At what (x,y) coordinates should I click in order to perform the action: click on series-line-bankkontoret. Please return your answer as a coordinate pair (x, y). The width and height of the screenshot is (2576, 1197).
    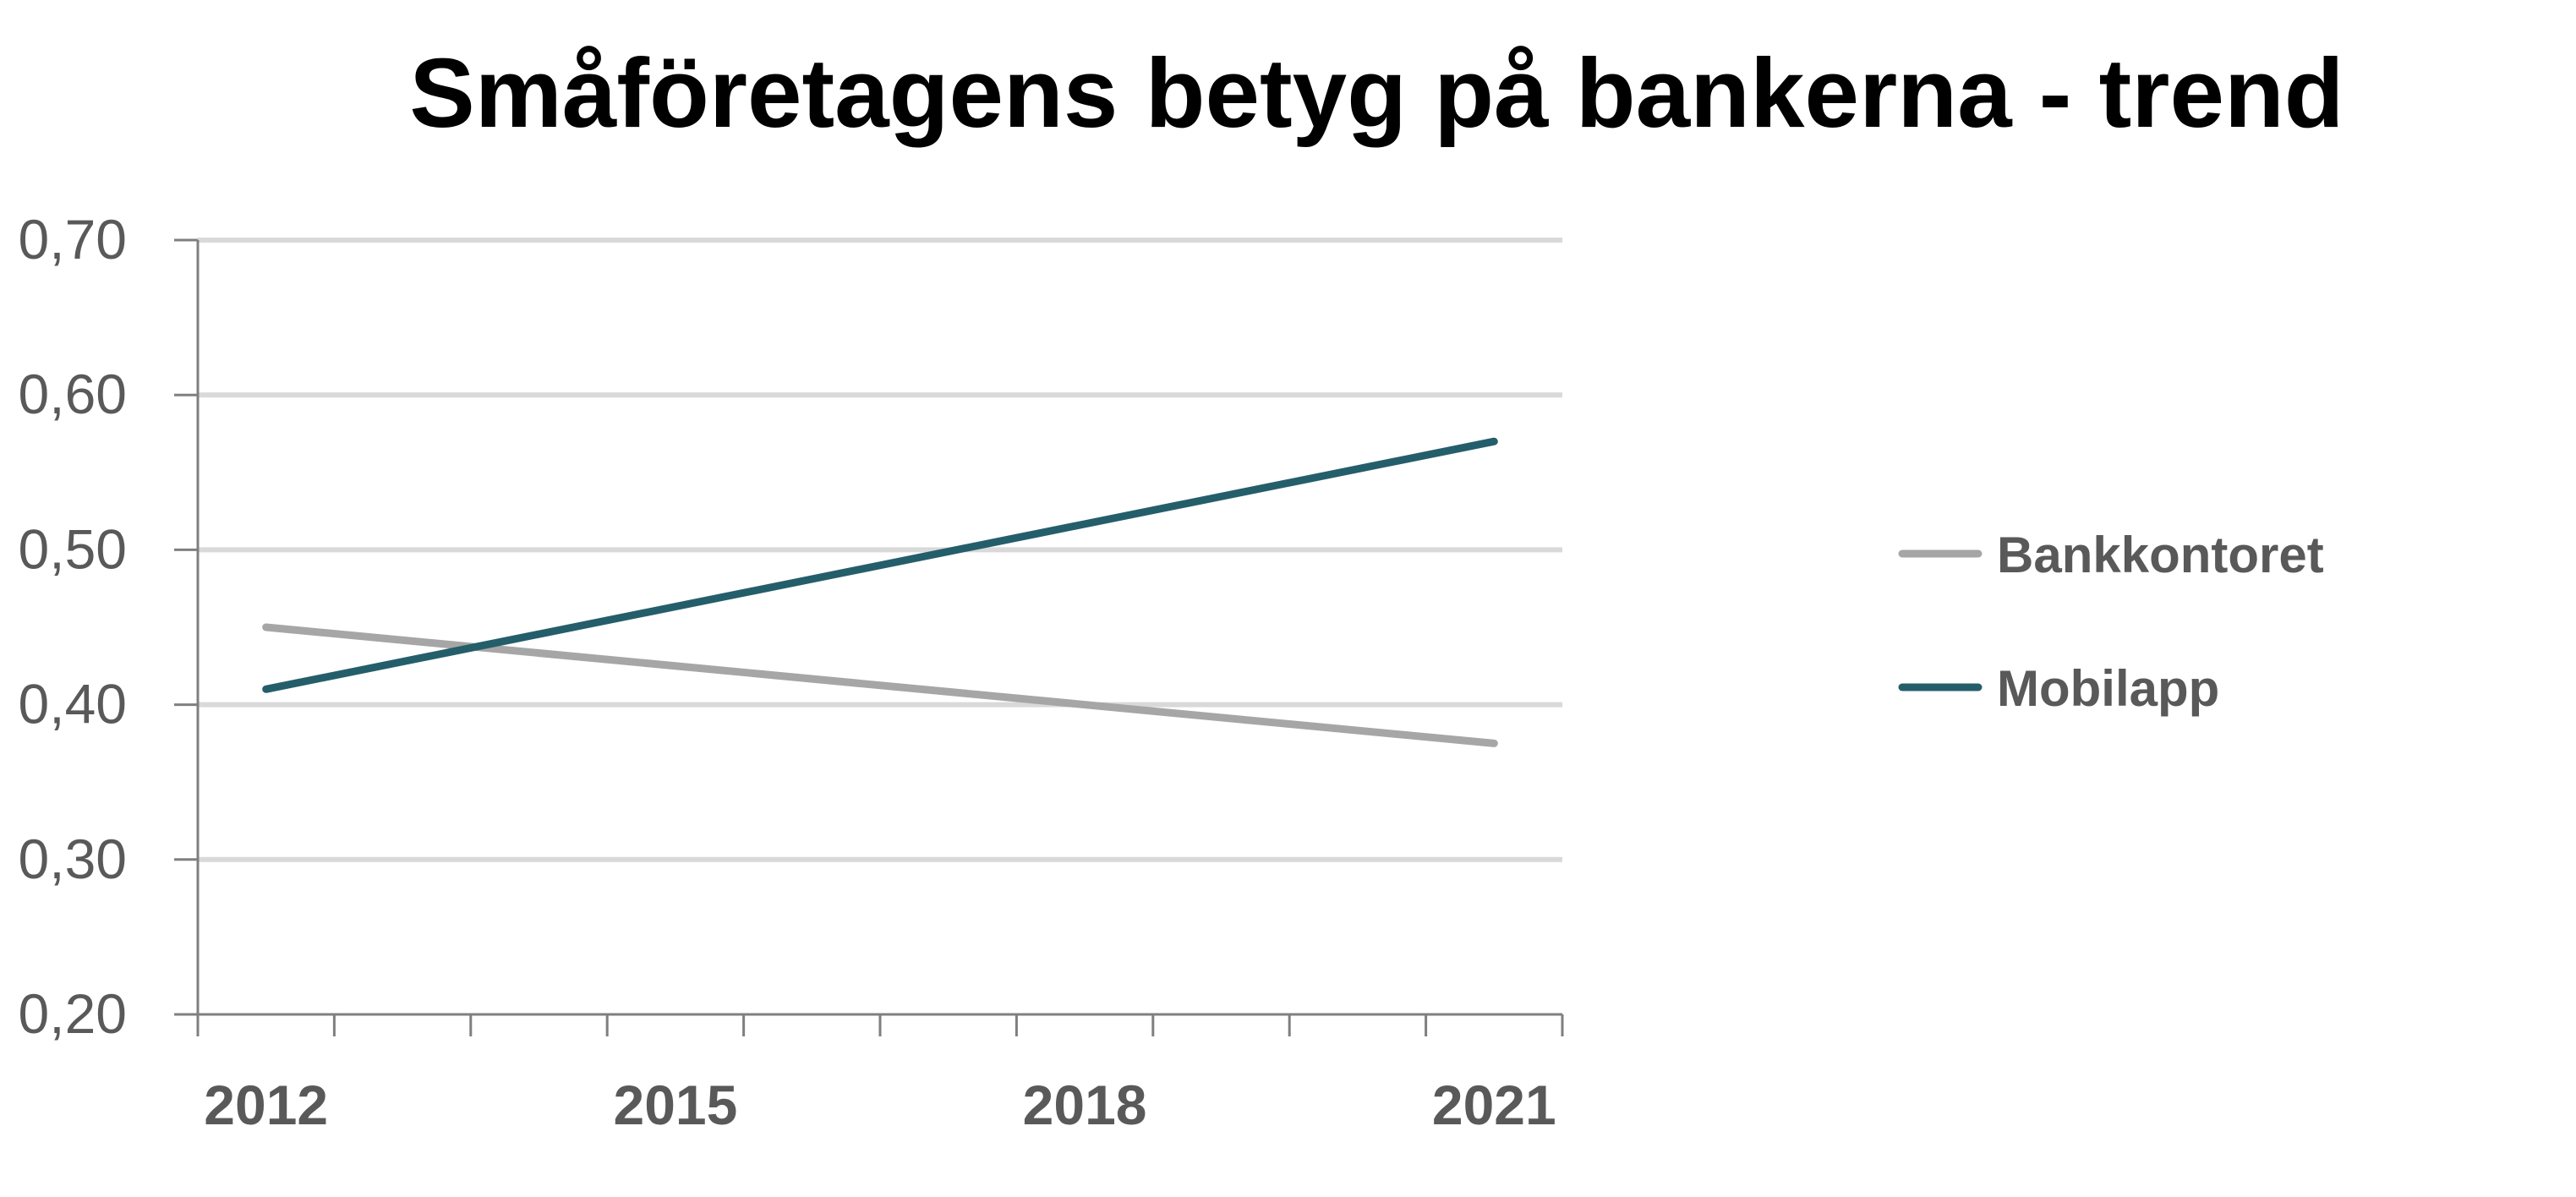
    Looking at the image, I should click on (880, 685).